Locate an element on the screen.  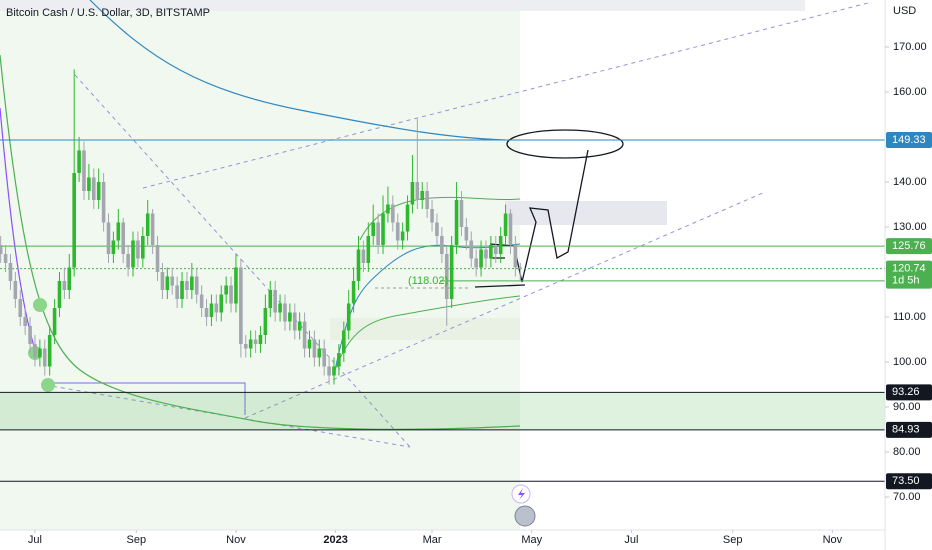
freehand is located at coordinates (565, 144).